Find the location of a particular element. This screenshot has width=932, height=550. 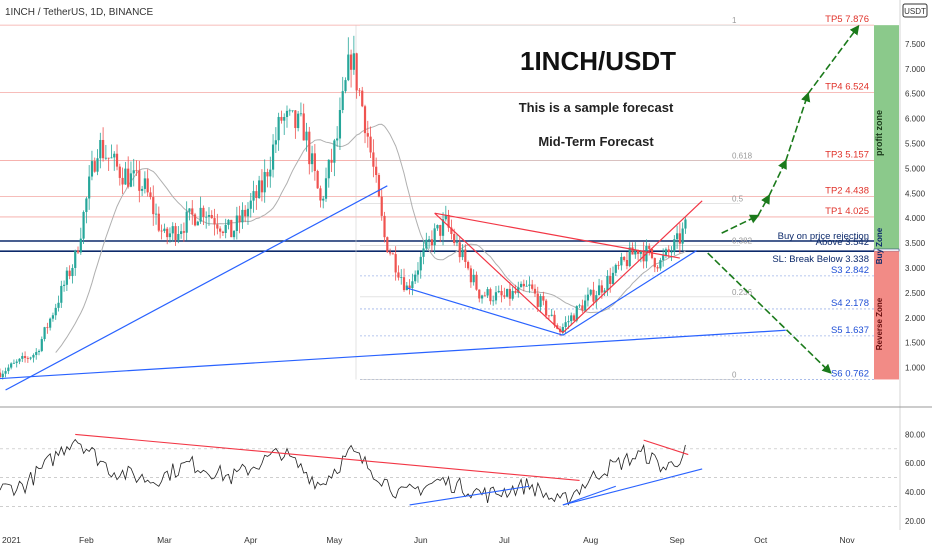

osc-tick-label: 20.00 is located at coordinates (915, 521).